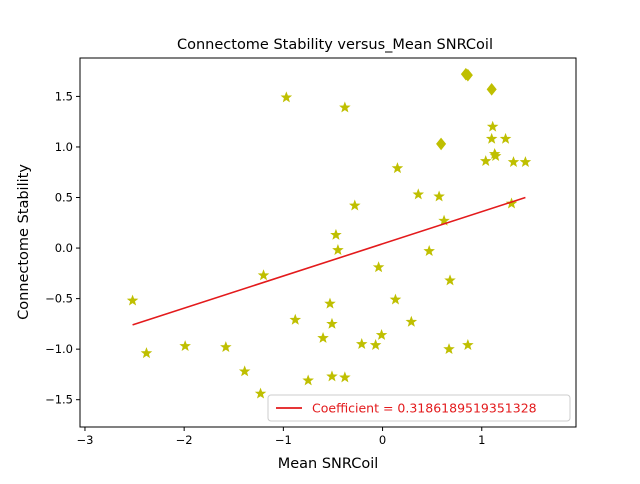 Image resolution: width=640 pixels, height=484 pixels. What do you see at coordinates (59, 400) in the screenshot?
I see `y-tick-label: −1.5` at bounding box center [59, 400].